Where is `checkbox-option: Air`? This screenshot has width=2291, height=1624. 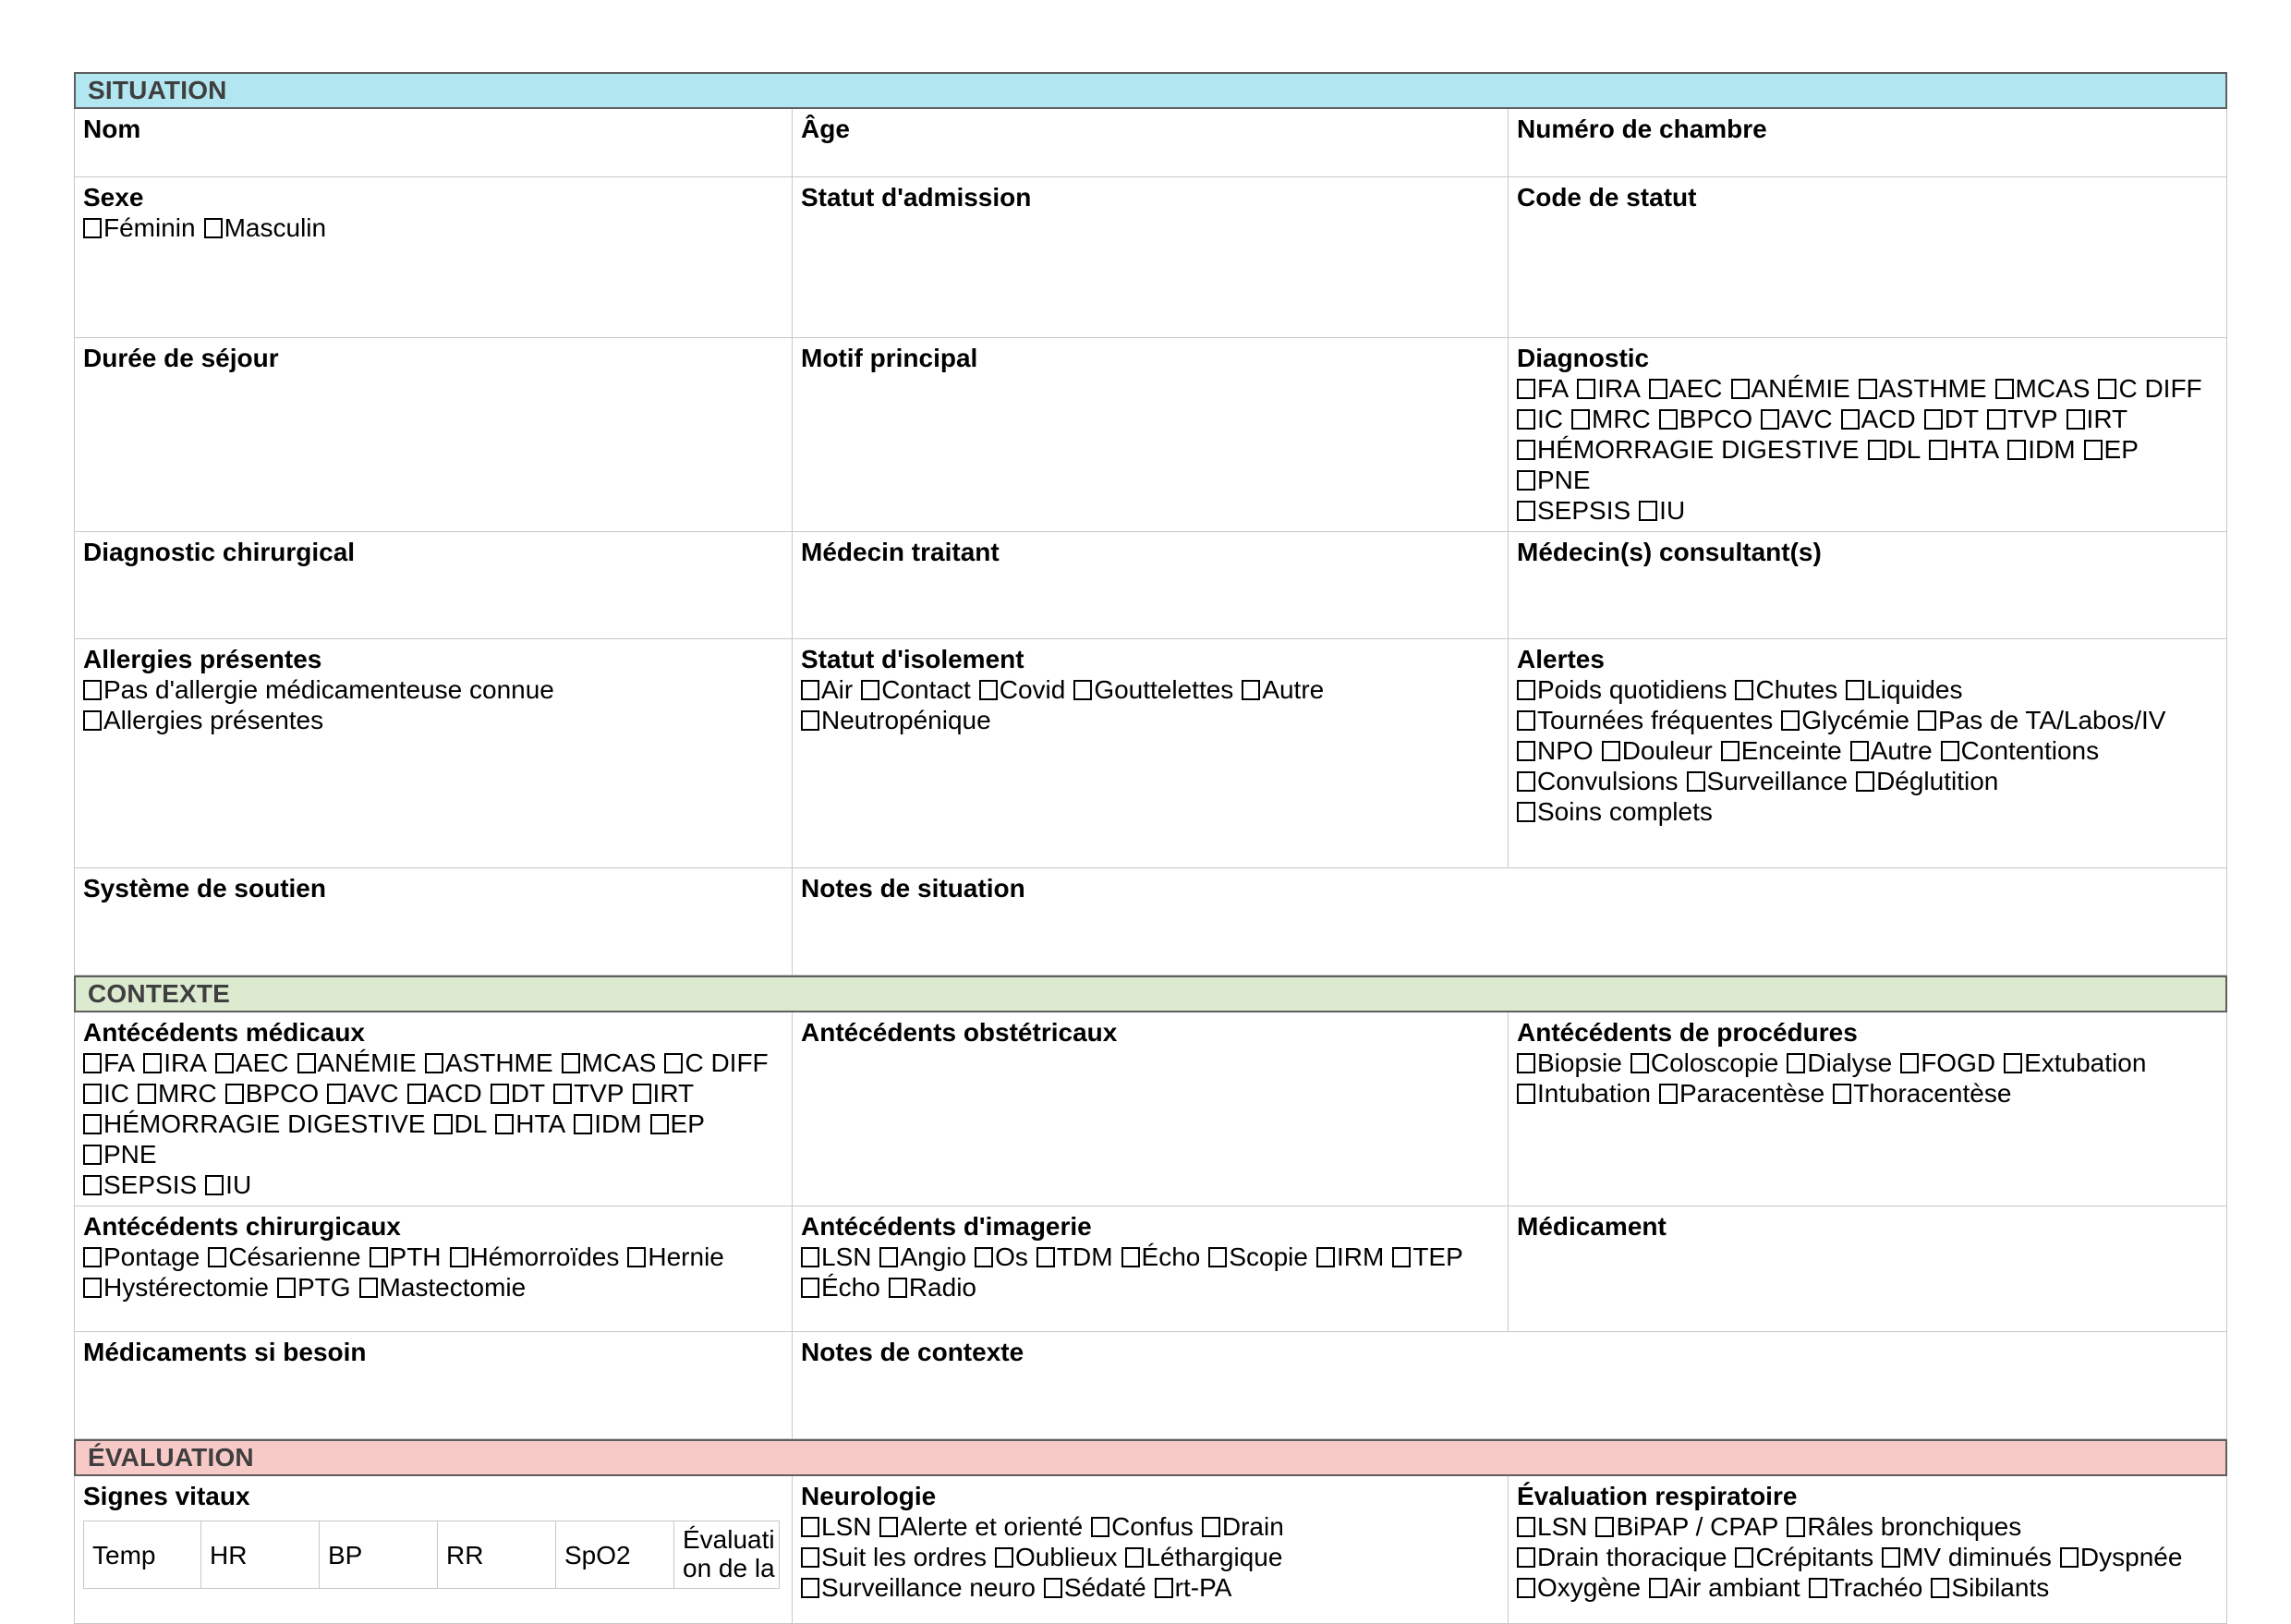
checkbox-option: Air is located at coordinates (827, 689).